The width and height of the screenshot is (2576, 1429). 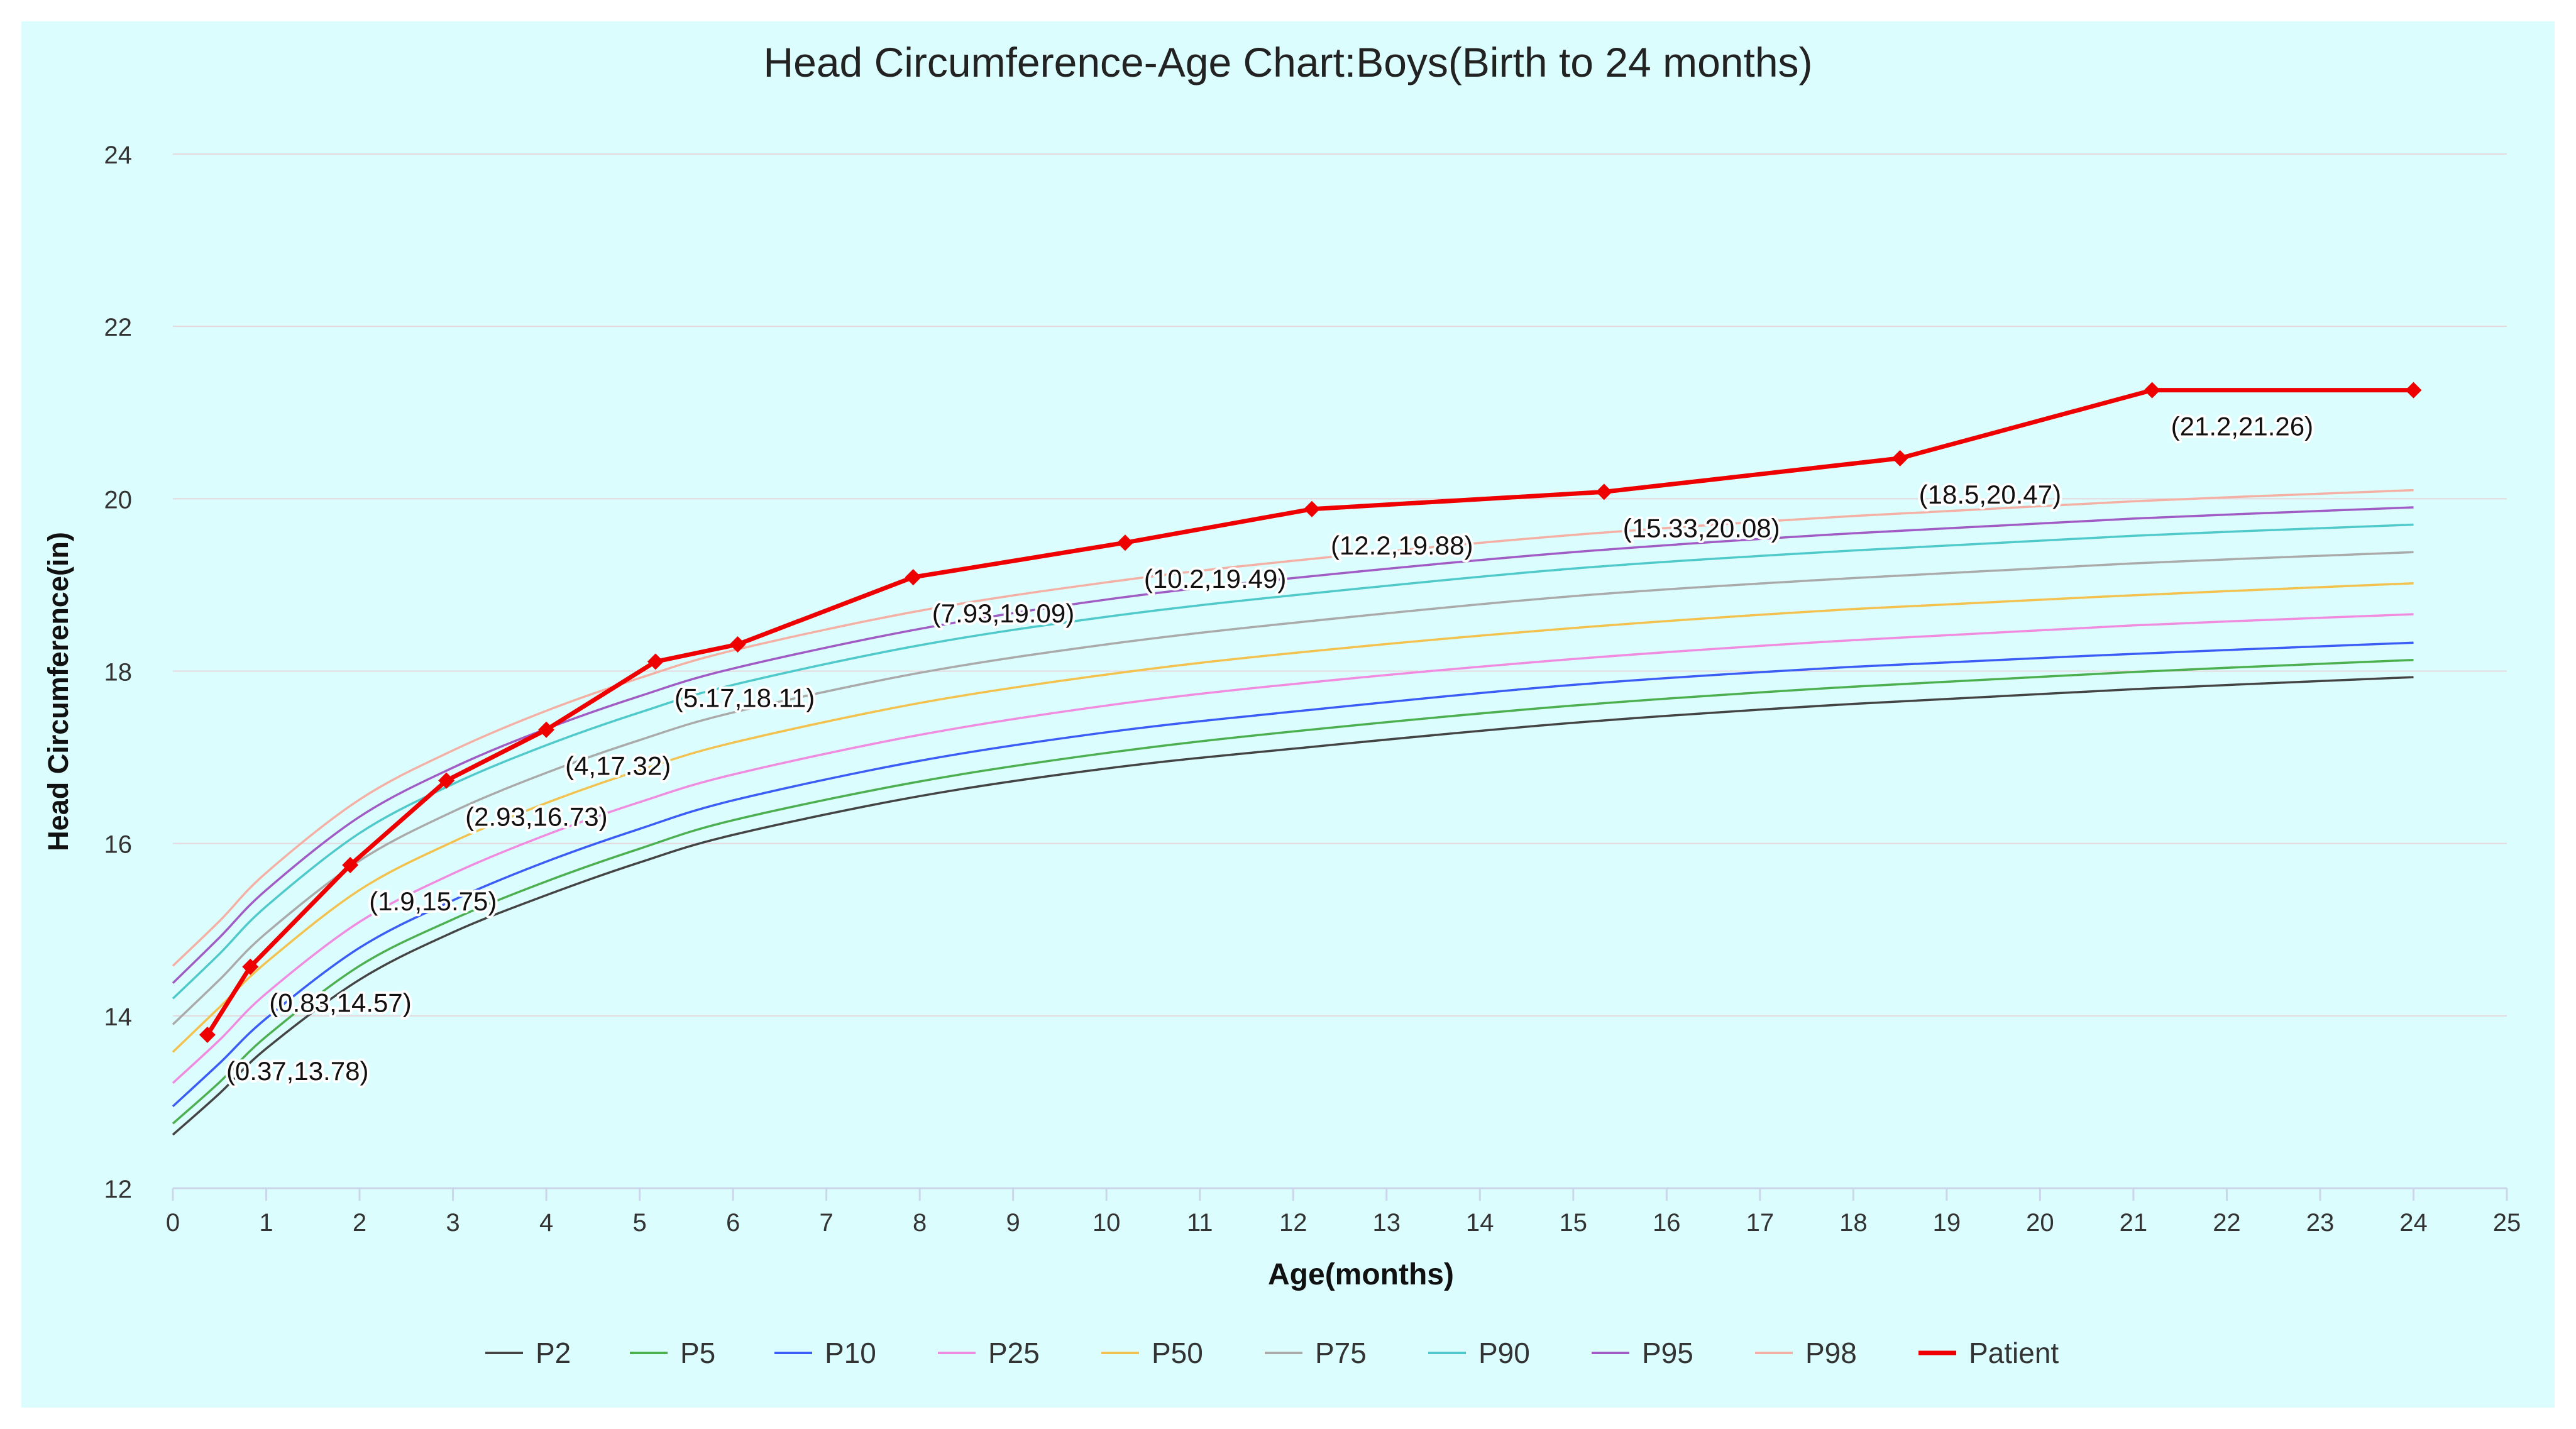 I want to click on legend-item-p95: P95, so click(x=1642, y=1353).